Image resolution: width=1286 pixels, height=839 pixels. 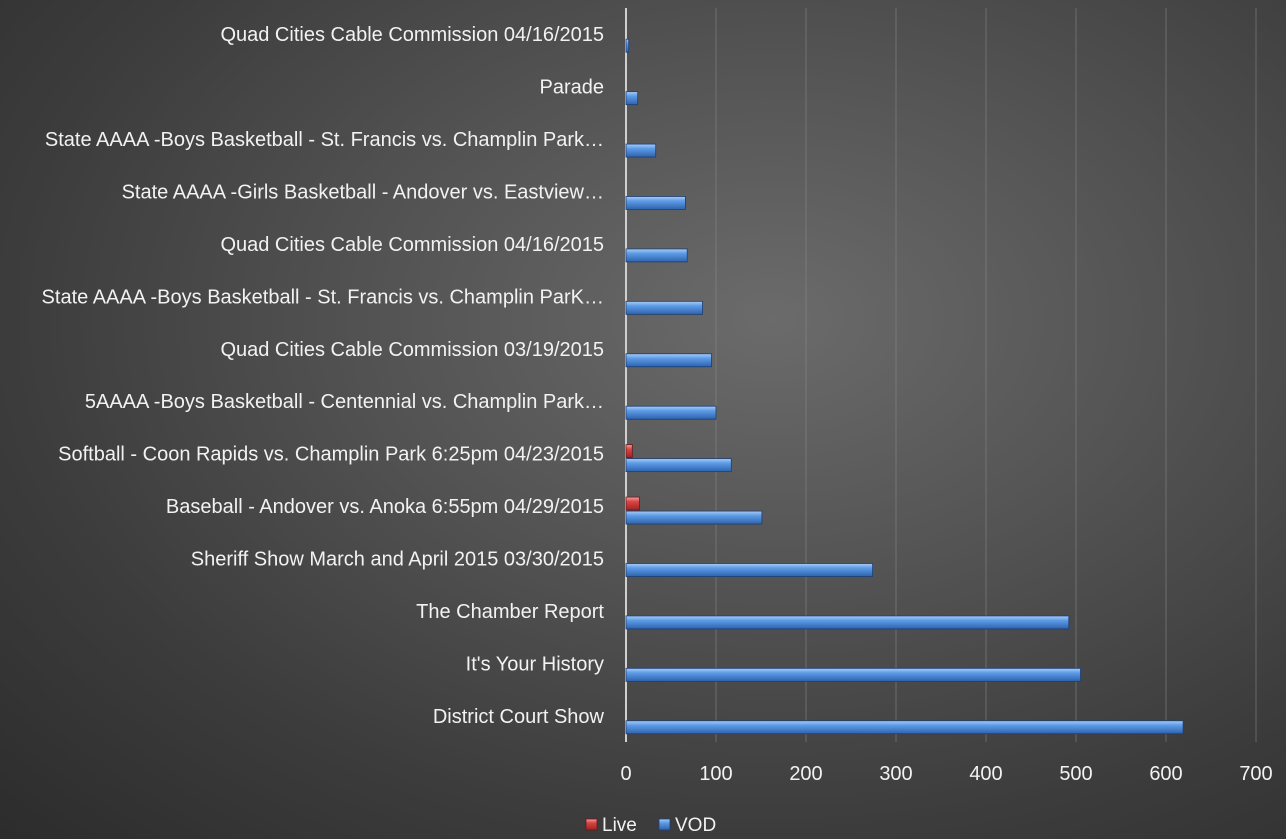 I want to click on legend-label-vod: VOD, so click(x=695, y=825).